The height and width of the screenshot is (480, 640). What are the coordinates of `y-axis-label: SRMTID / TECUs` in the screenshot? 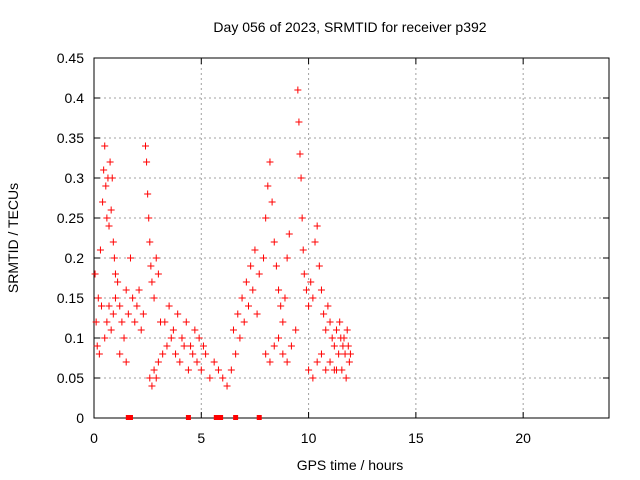 It's located at (13, 238).